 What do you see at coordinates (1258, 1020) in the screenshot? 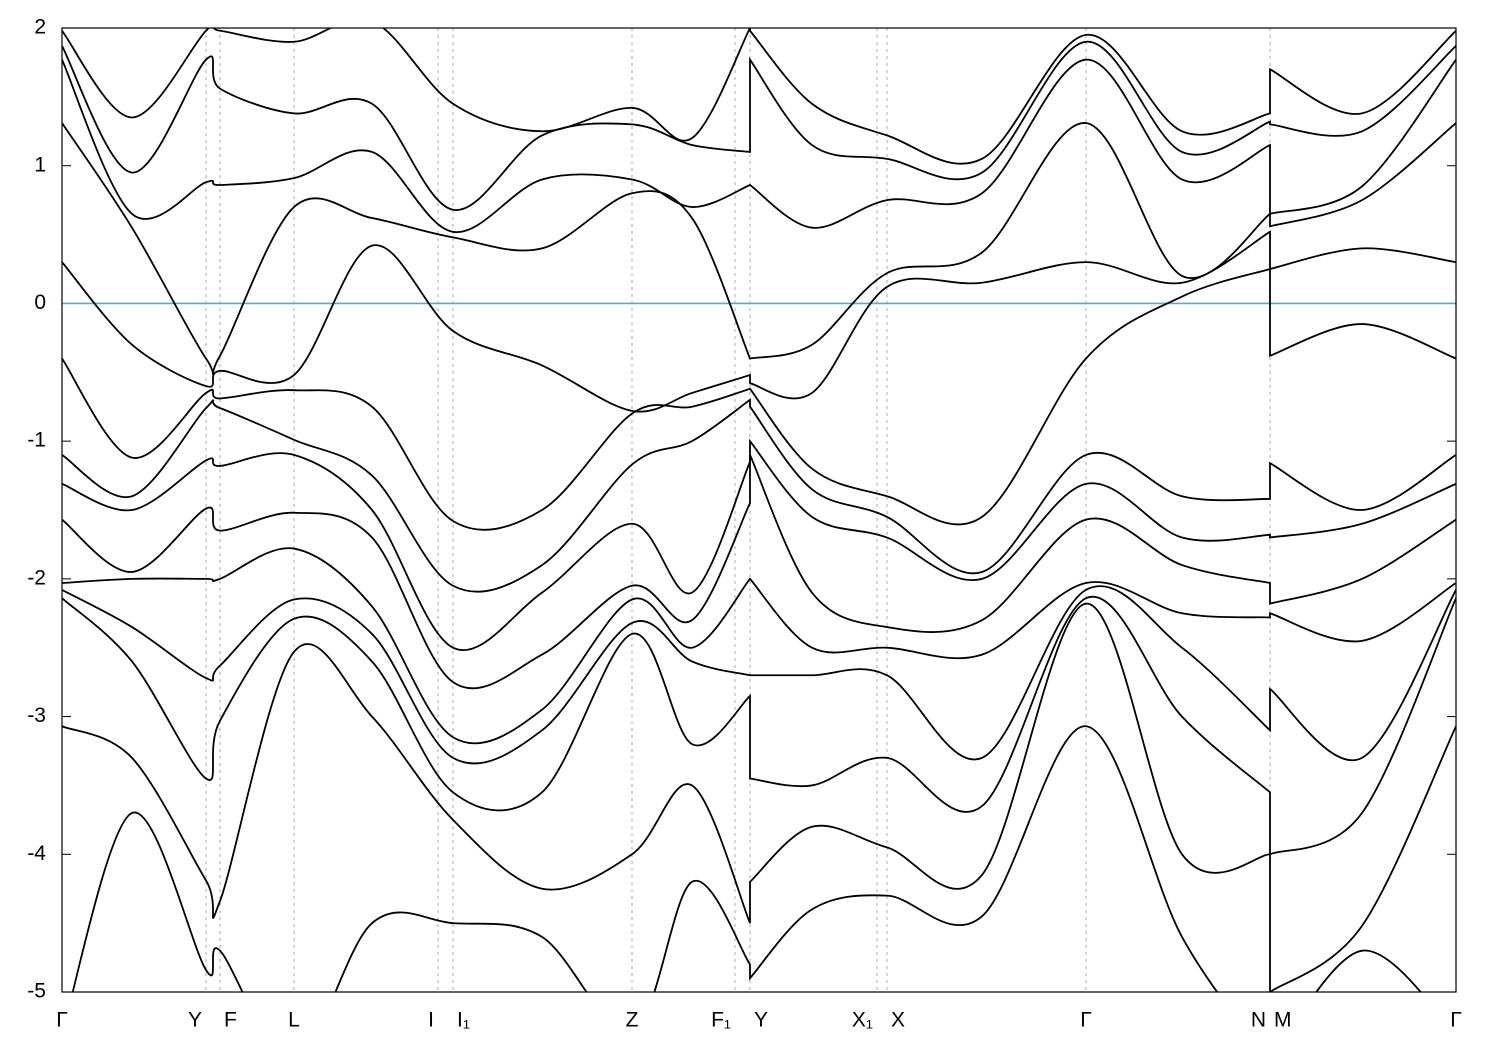
I see `x-tick-label: N` at bounding box center [1258, 1020].